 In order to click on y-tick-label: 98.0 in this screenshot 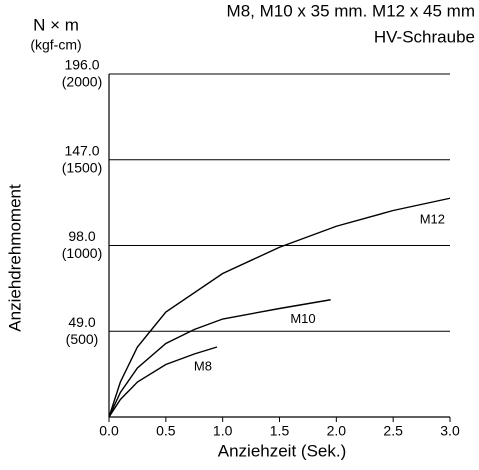, I will do `click(81, 236)`.